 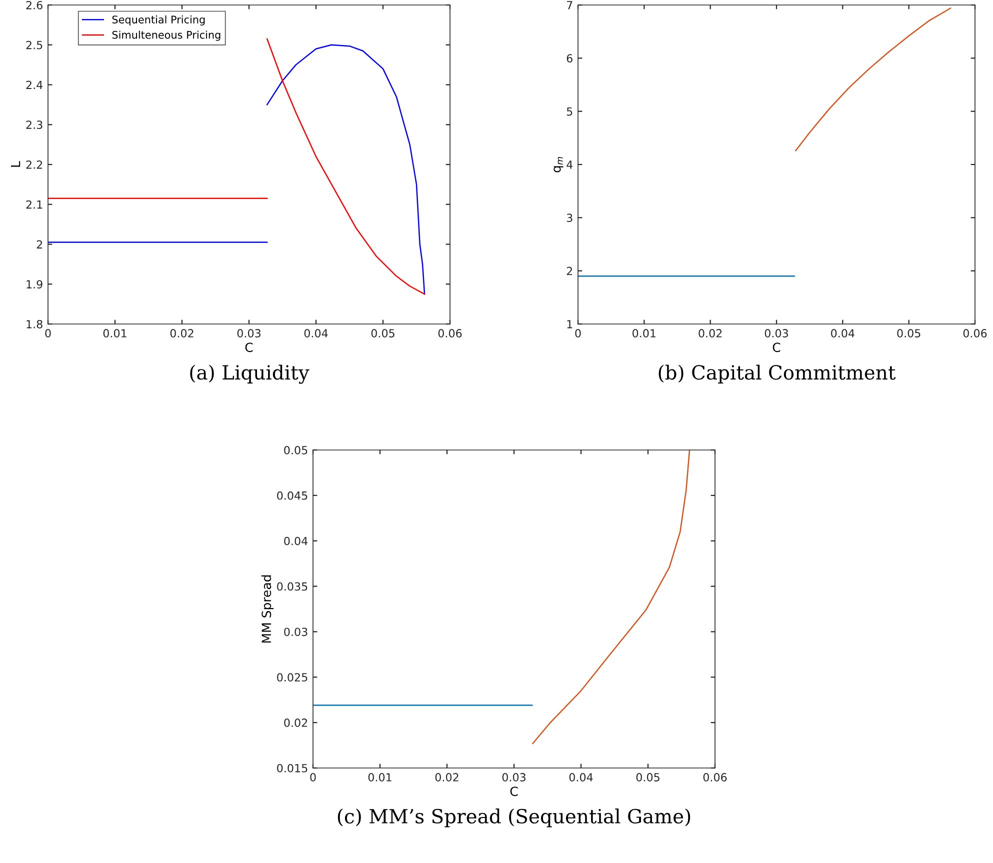 I want to click on y-tick-label: 0.035, so click(x=292, y=586).